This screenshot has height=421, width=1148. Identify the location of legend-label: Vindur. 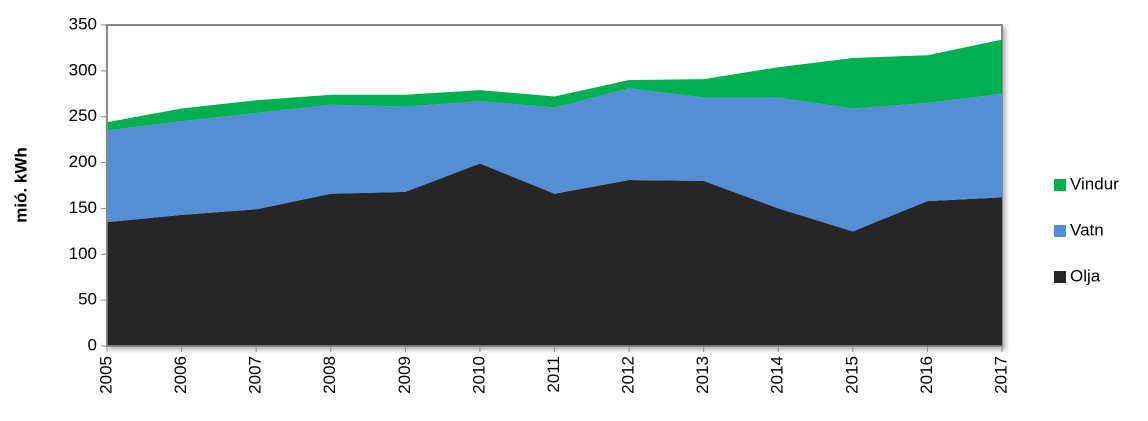
(1094, 183).